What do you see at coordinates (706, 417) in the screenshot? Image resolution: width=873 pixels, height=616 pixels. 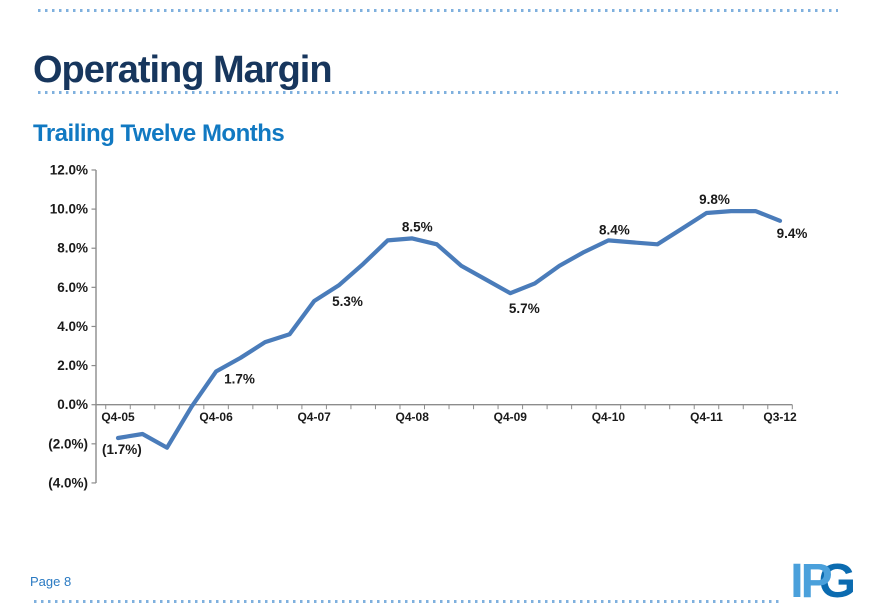 I see `x-axis-label: Q4-11` at bounding box center [706, 417].